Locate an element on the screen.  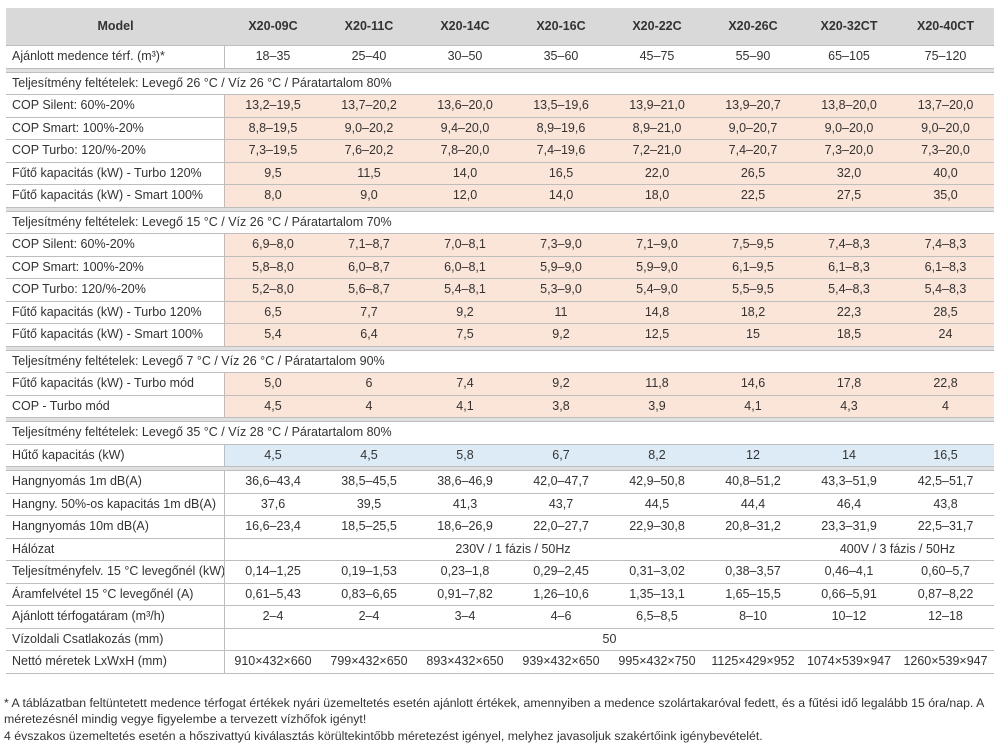
table-cell: 38,5–45,5 is located at coordinates (369, 482).